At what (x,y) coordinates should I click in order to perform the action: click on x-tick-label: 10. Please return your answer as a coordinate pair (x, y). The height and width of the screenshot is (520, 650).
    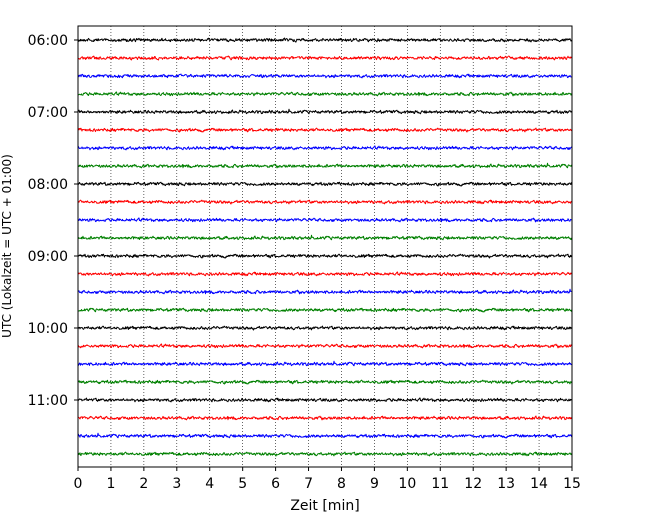
    Looking at the image, I should click on (407, 484).